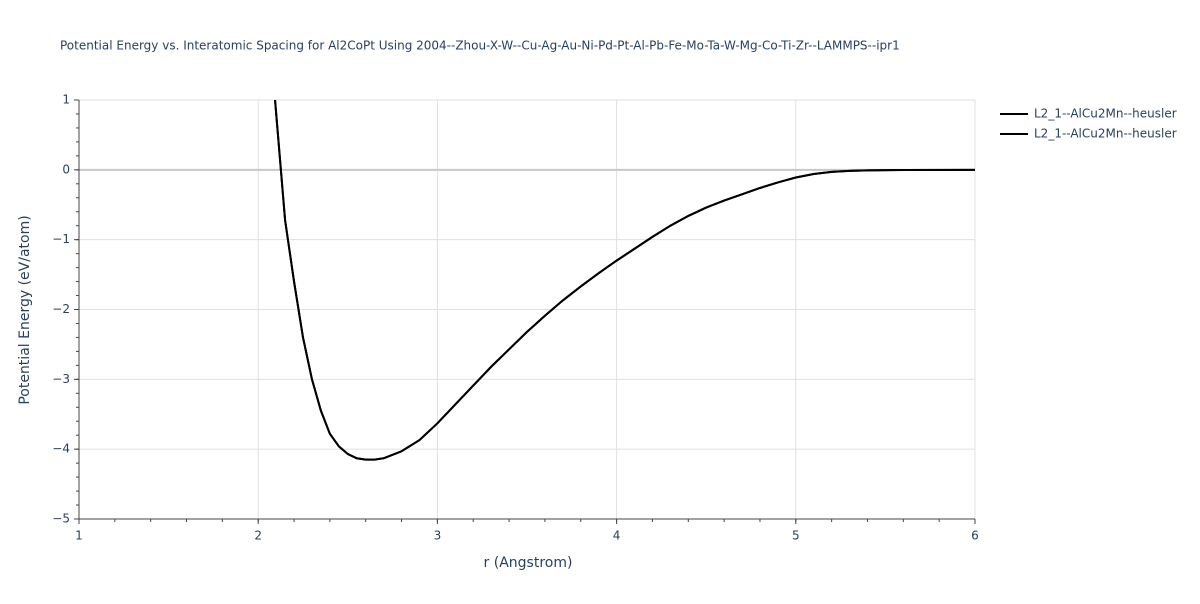 The image size is (1200, 604). What do you see at coordinates (617, 536) in the screenshot?
I see `x-tick-label: 4` at bounding box center [617, 536].